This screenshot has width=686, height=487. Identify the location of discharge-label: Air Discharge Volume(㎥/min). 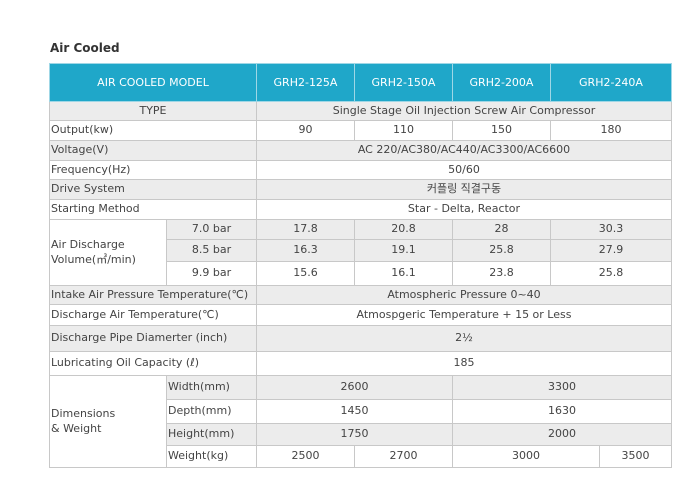
(108, 252).